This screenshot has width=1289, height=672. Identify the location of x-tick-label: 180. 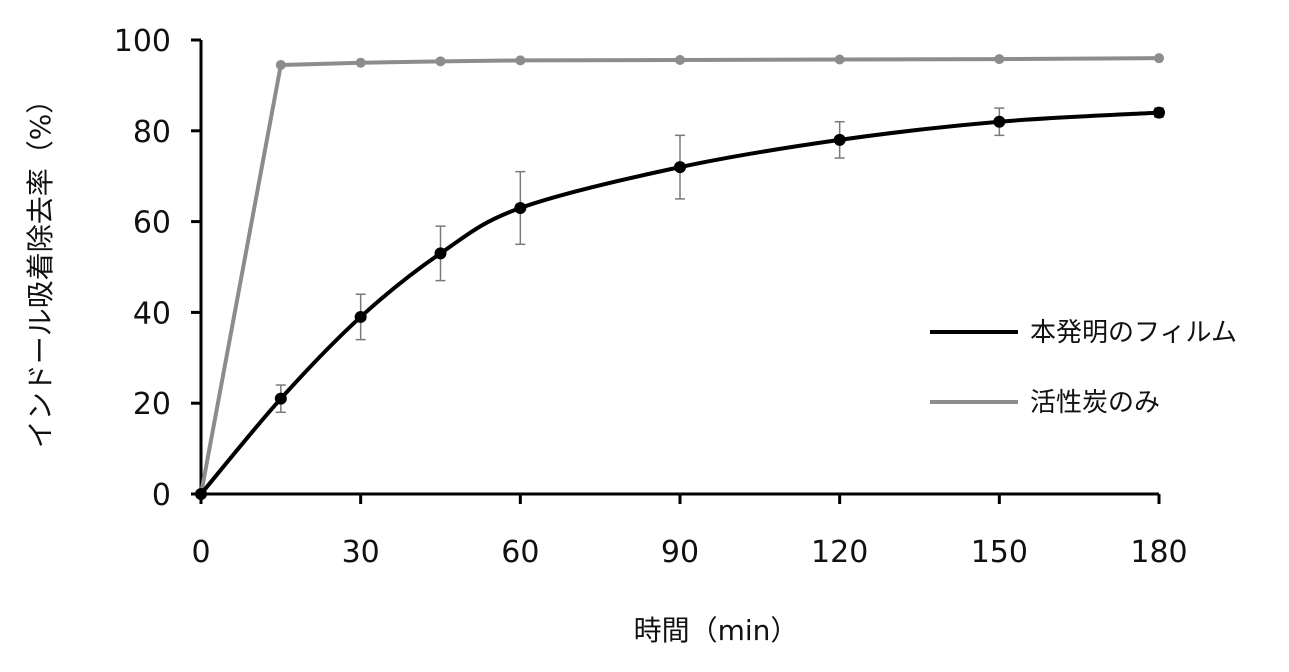
(1158, 552).